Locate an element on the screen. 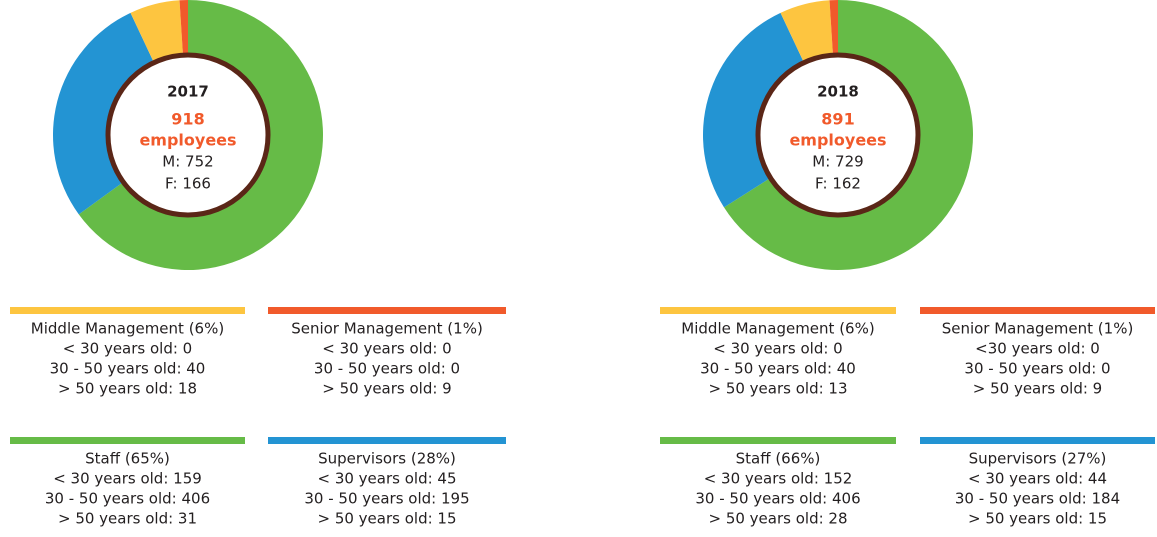 The image size is (1157, 537). legend-detail: > 50 years old: 18 is located at coordinates (127, 389).